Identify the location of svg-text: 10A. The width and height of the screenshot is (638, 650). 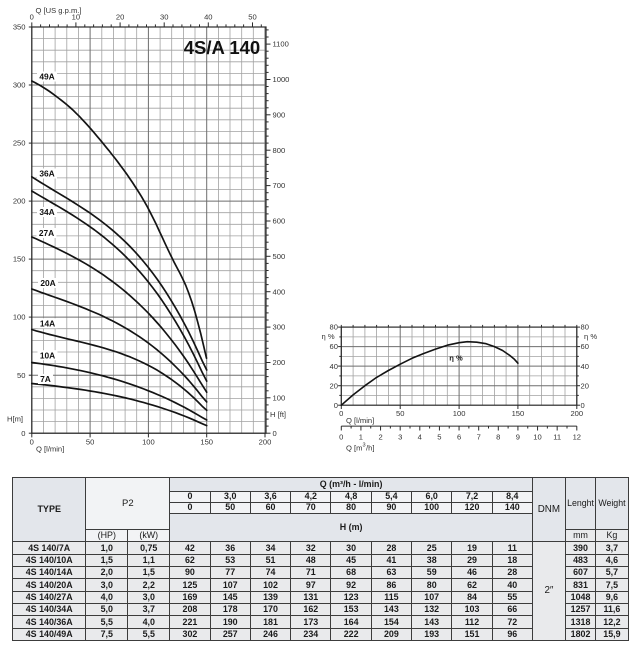
(47, 355).